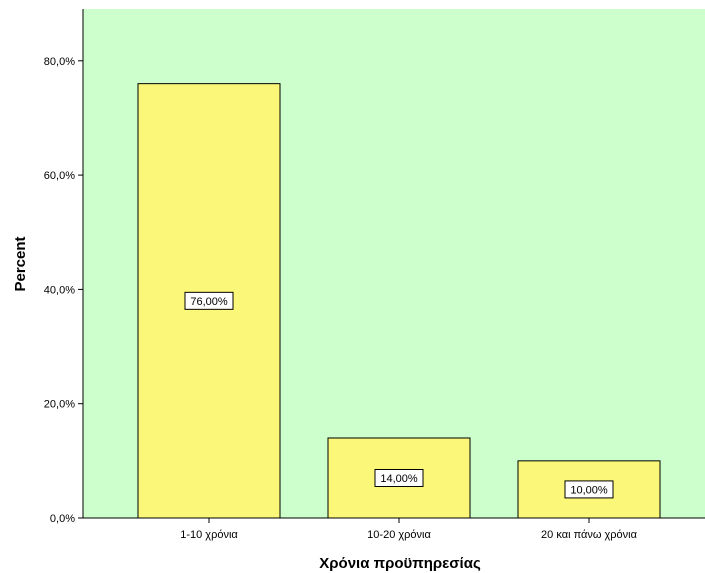 This screenshot has width=705, height=573. Describe the element at coordinates (399, 535) in the screenshot. I see `x-tick-label: 10-20 χρόνια` at that location.